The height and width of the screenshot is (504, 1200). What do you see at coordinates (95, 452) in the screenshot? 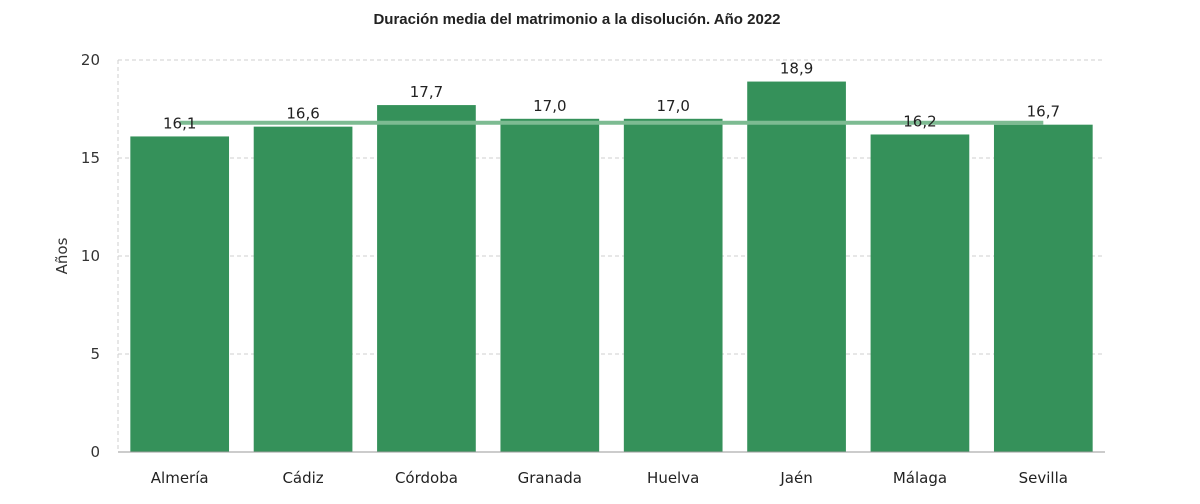
I see `y-tick-label: 0` at bounding box center [95, 452].